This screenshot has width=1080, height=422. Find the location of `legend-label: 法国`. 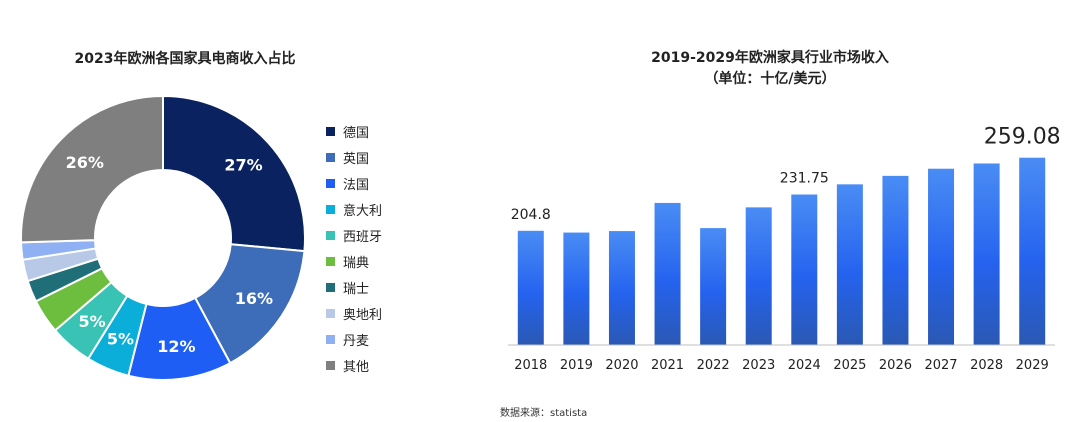

legend-label: 法国 is located at coordinates (356, 185).